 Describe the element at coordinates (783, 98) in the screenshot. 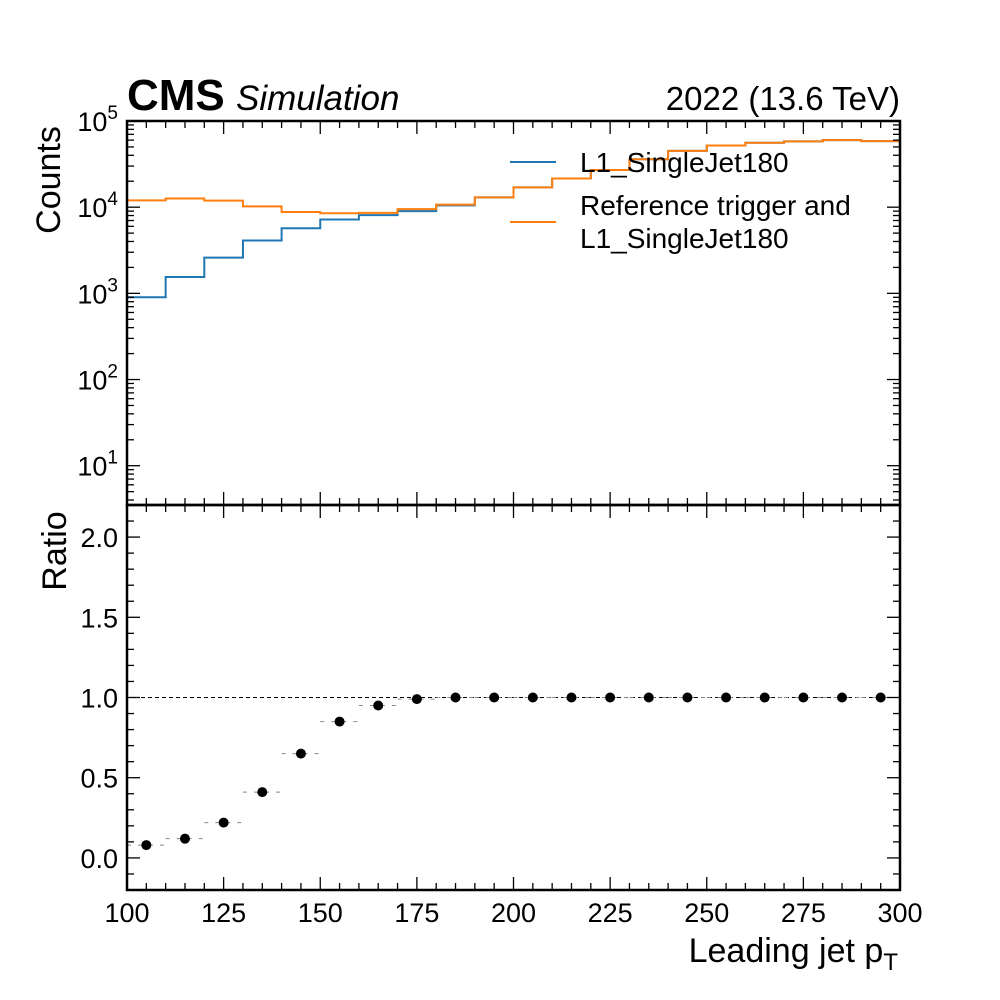

I see `energy-label: 2022 (13.6 TeV)` at that location.